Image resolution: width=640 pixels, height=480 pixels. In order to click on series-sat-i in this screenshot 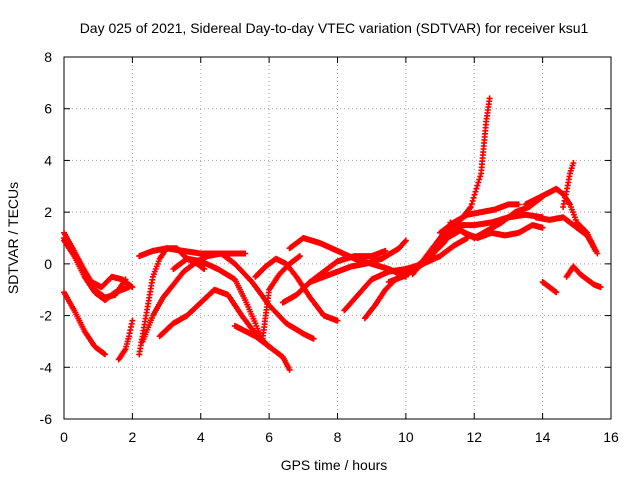, I will do `click(224, 329)`.